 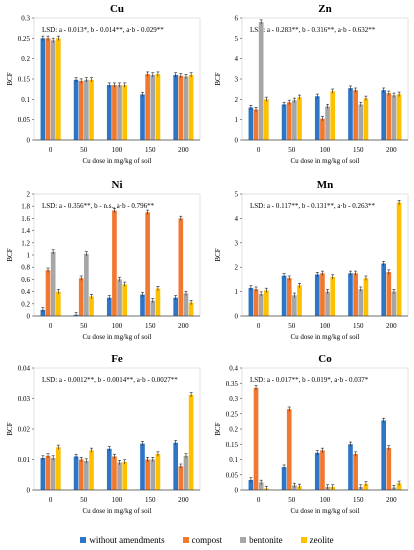 What do you see at coordinates (117, 359) in the screenshot?
I see `chart-title: Fe` at bounding box center [117, 359].